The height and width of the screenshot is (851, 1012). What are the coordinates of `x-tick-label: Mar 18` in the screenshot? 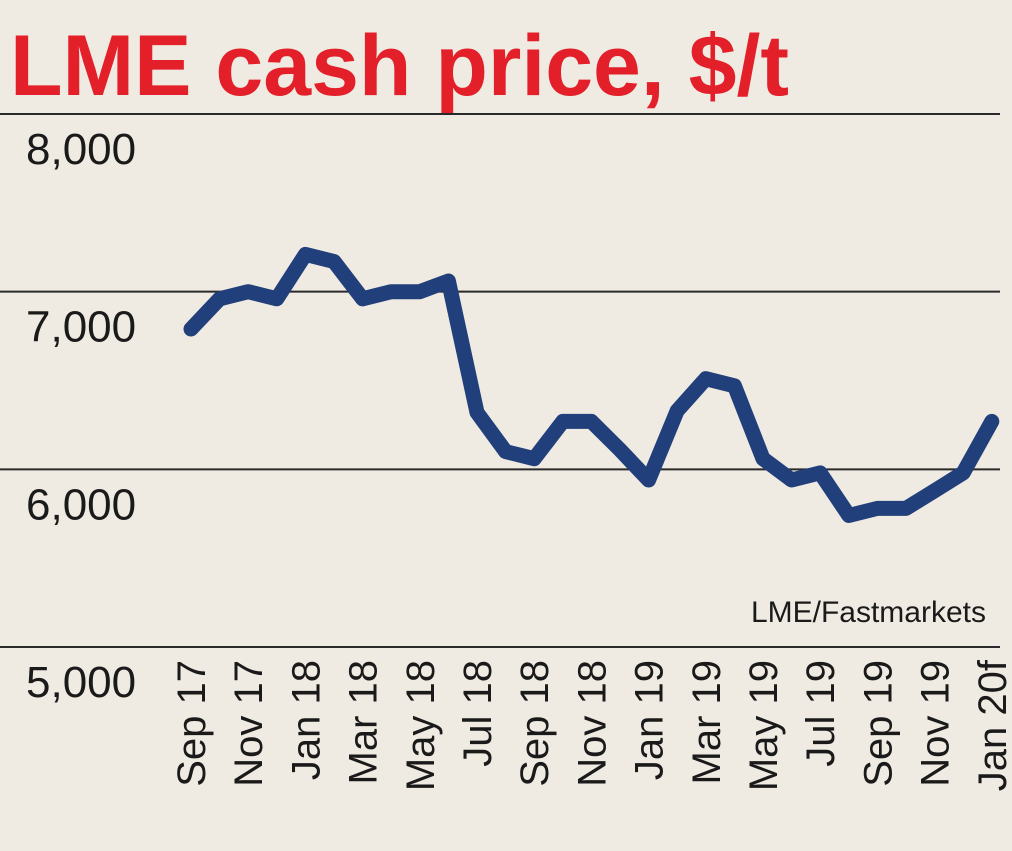 It's located at (364, 722).